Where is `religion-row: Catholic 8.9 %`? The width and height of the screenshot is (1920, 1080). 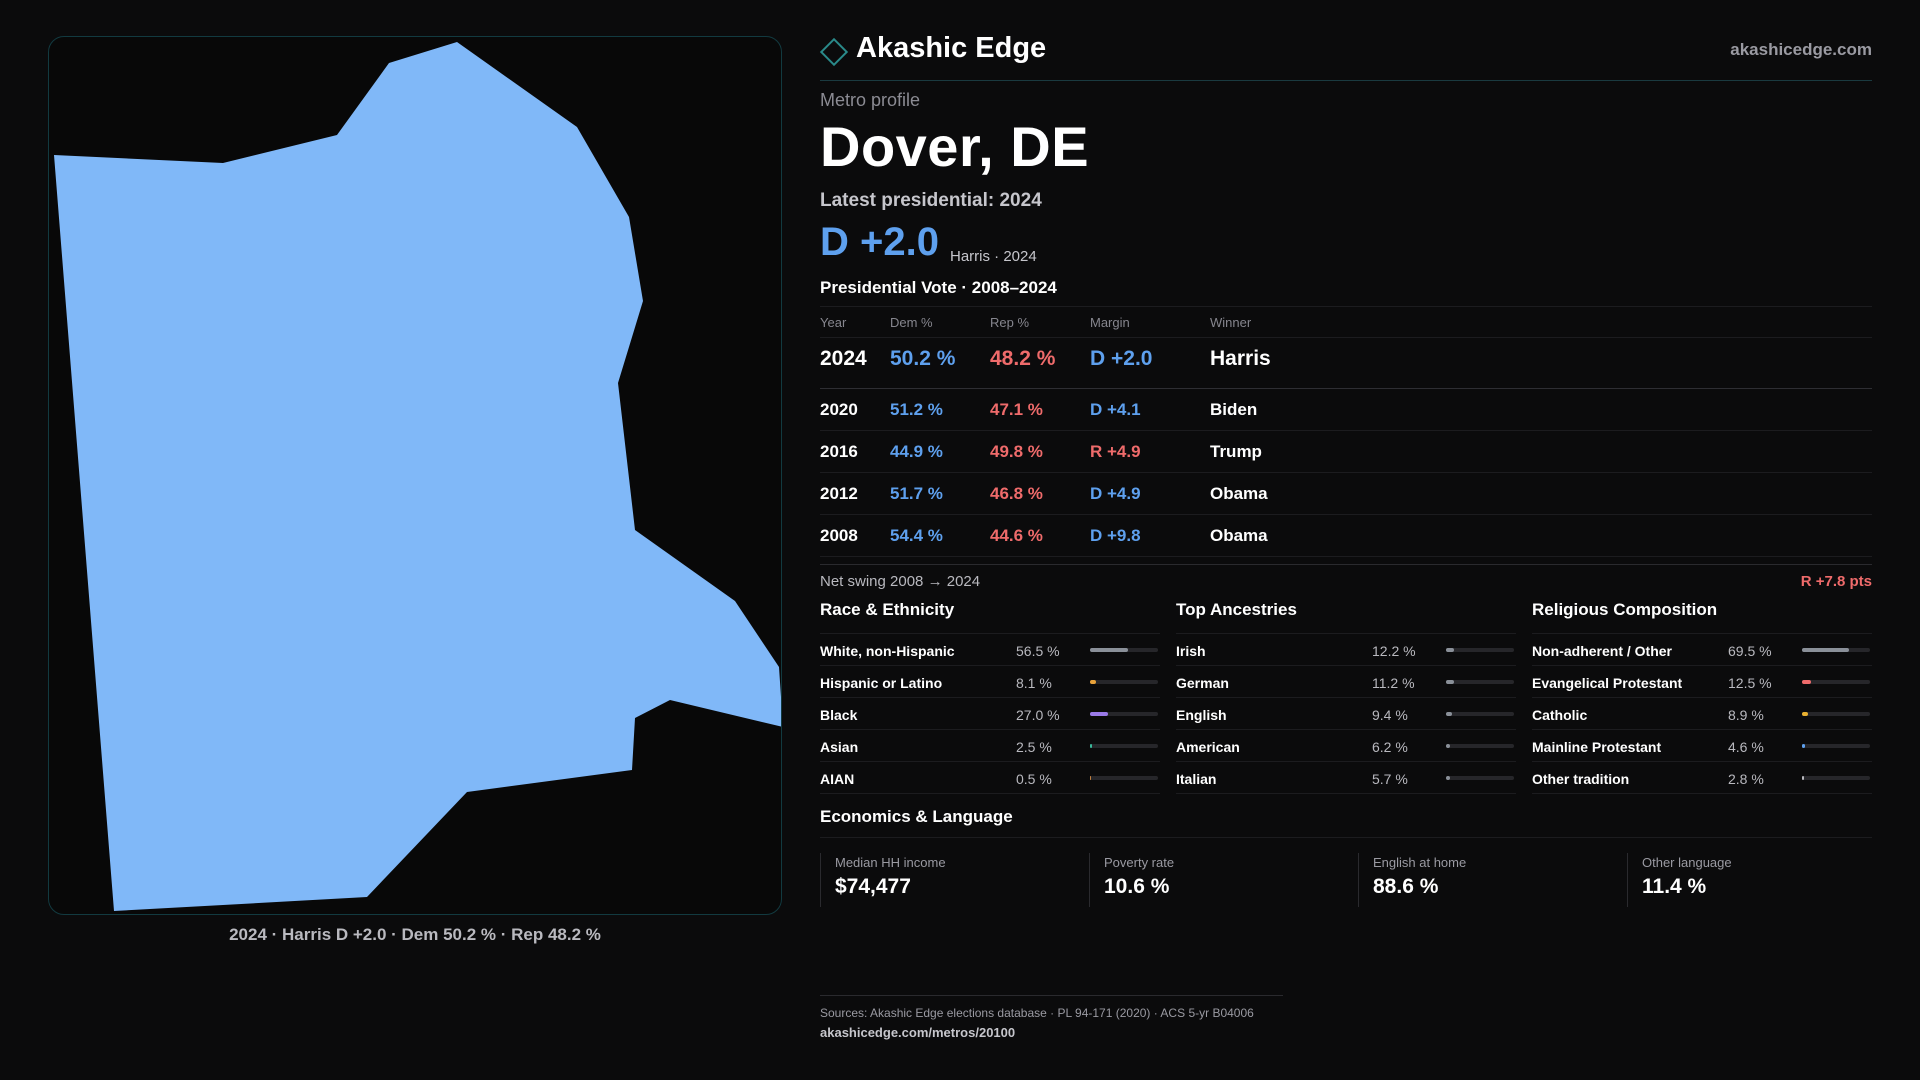 religion-row: Catholic 8.9 % is located at coordinates (1702, 714).